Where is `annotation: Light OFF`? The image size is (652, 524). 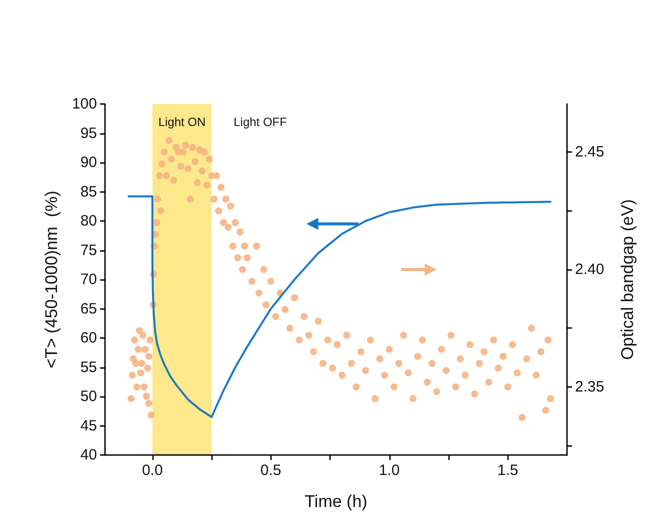 annotation: Light OFF is located at coordinates (260, 122).